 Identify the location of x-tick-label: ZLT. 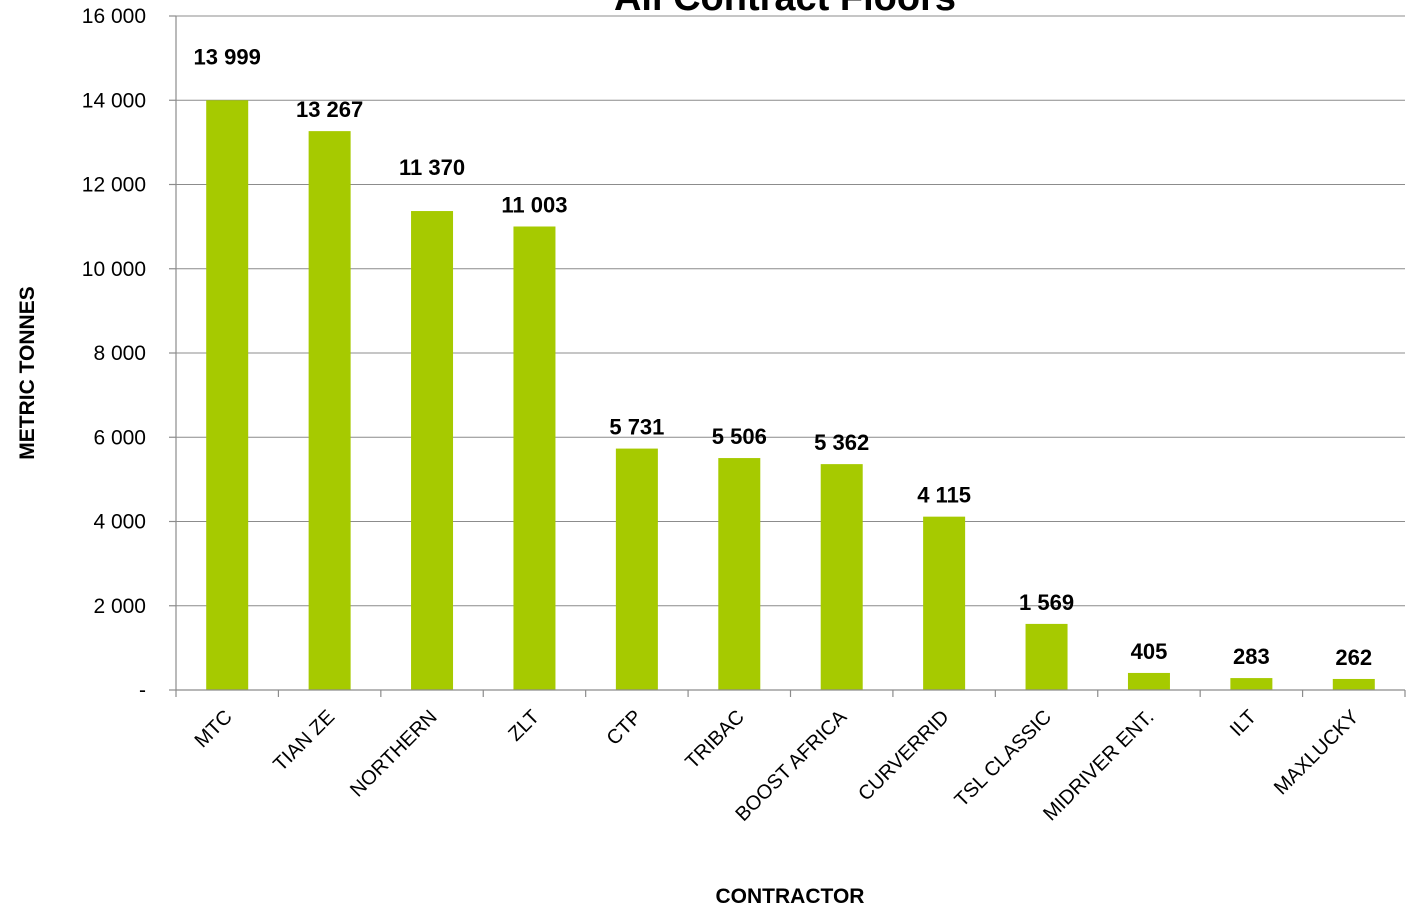
(524, 726).